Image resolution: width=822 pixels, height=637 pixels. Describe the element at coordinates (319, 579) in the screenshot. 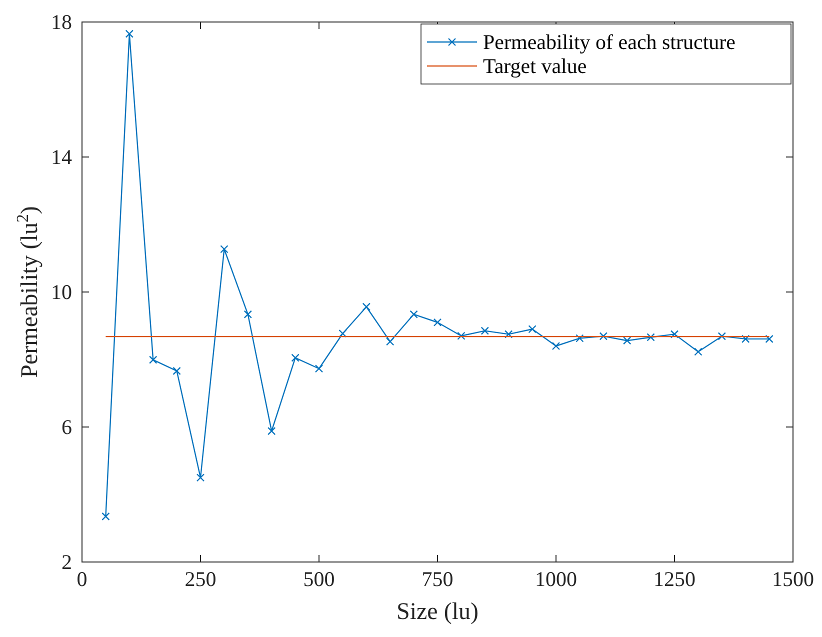

I see `x-tick-label: 500` at that location.